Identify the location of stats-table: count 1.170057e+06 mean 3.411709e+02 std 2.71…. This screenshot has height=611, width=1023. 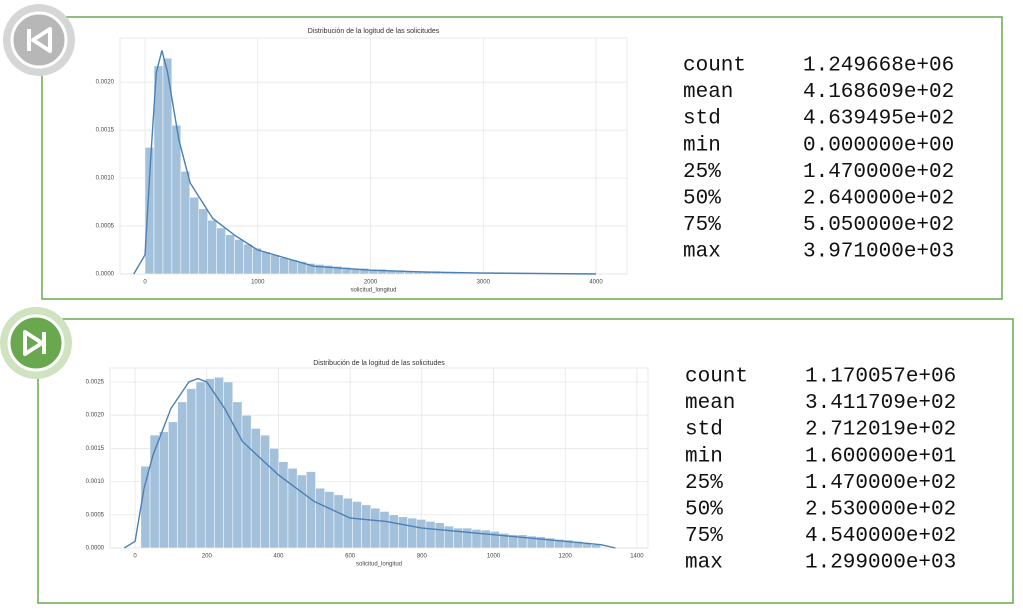
(820, 470).